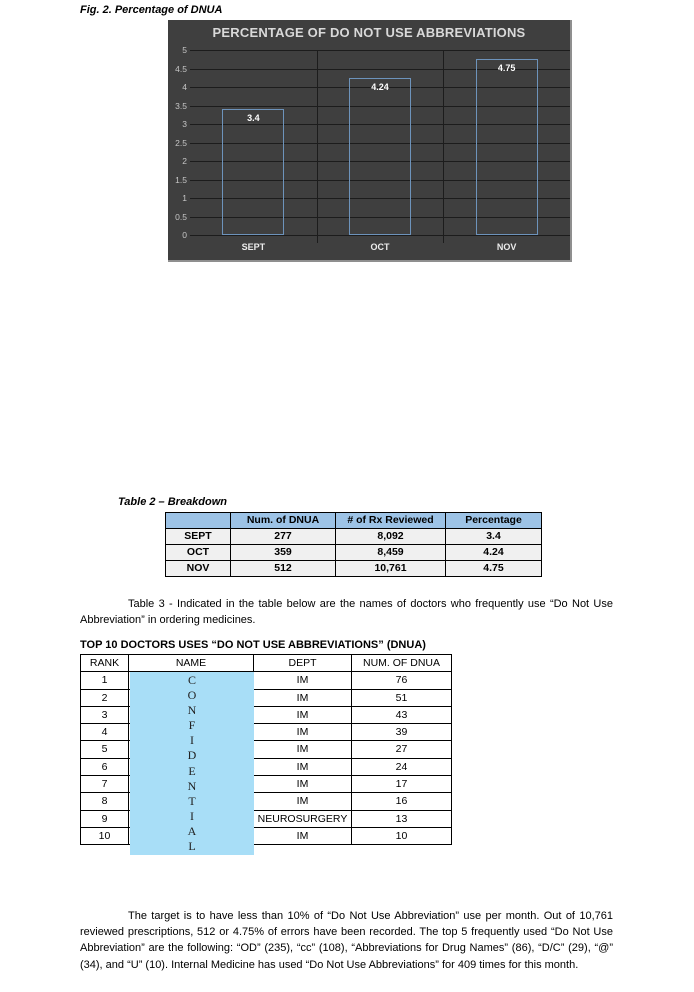 The image size is (694, 992). What do you see at coordinates (104, 767) in the screenshot?
I see `rank-cell: 6` at bounding box center [104, 767].